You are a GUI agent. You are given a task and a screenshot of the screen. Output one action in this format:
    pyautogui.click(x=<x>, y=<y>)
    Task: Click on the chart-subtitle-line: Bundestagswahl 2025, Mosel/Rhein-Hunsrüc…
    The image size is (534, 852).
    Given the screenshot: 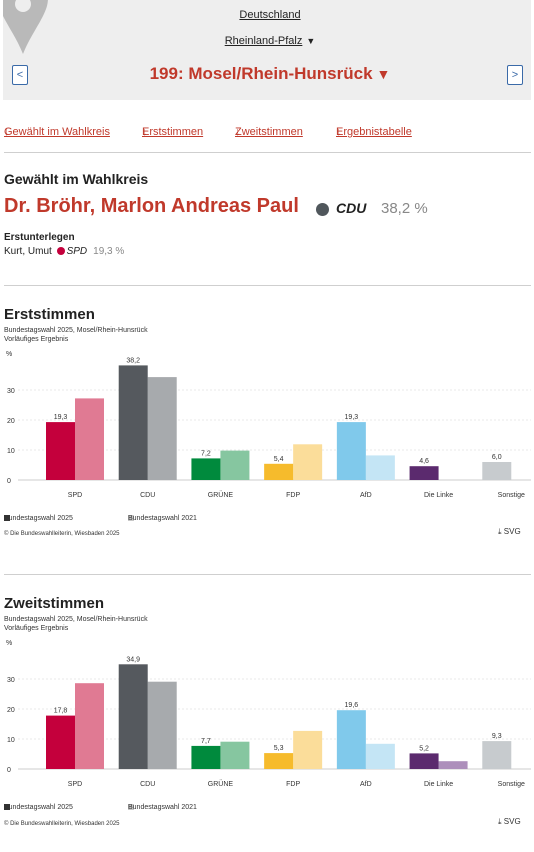 What is the action you would take?
    pyautogui.click(x=76, y=330)
    